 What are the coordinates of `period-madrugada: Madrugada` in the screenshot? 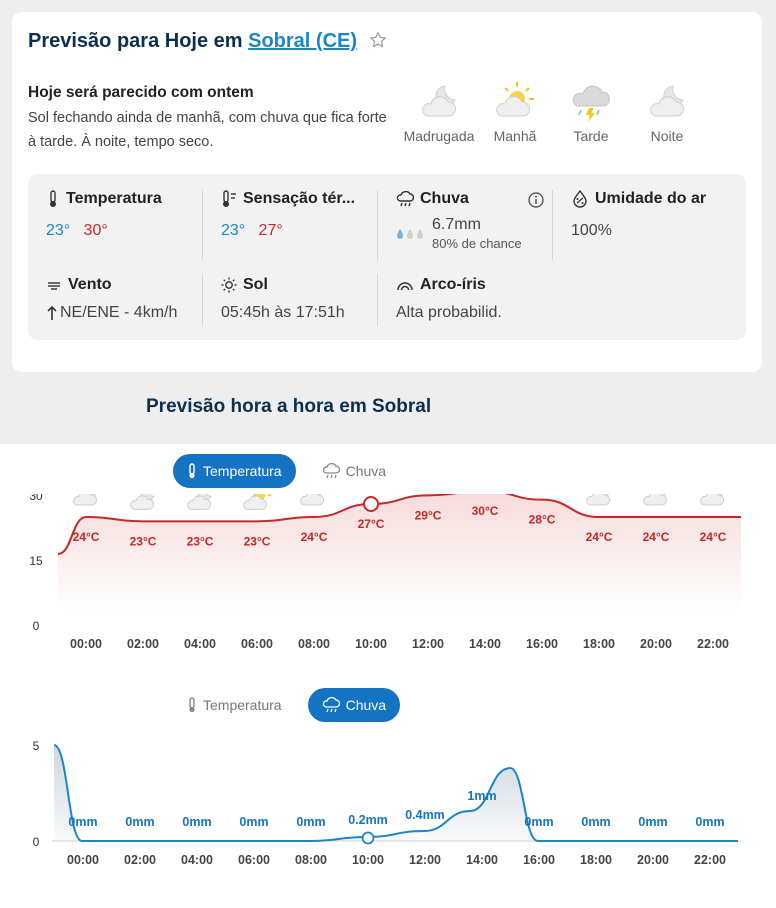 It's located at (439, 112).